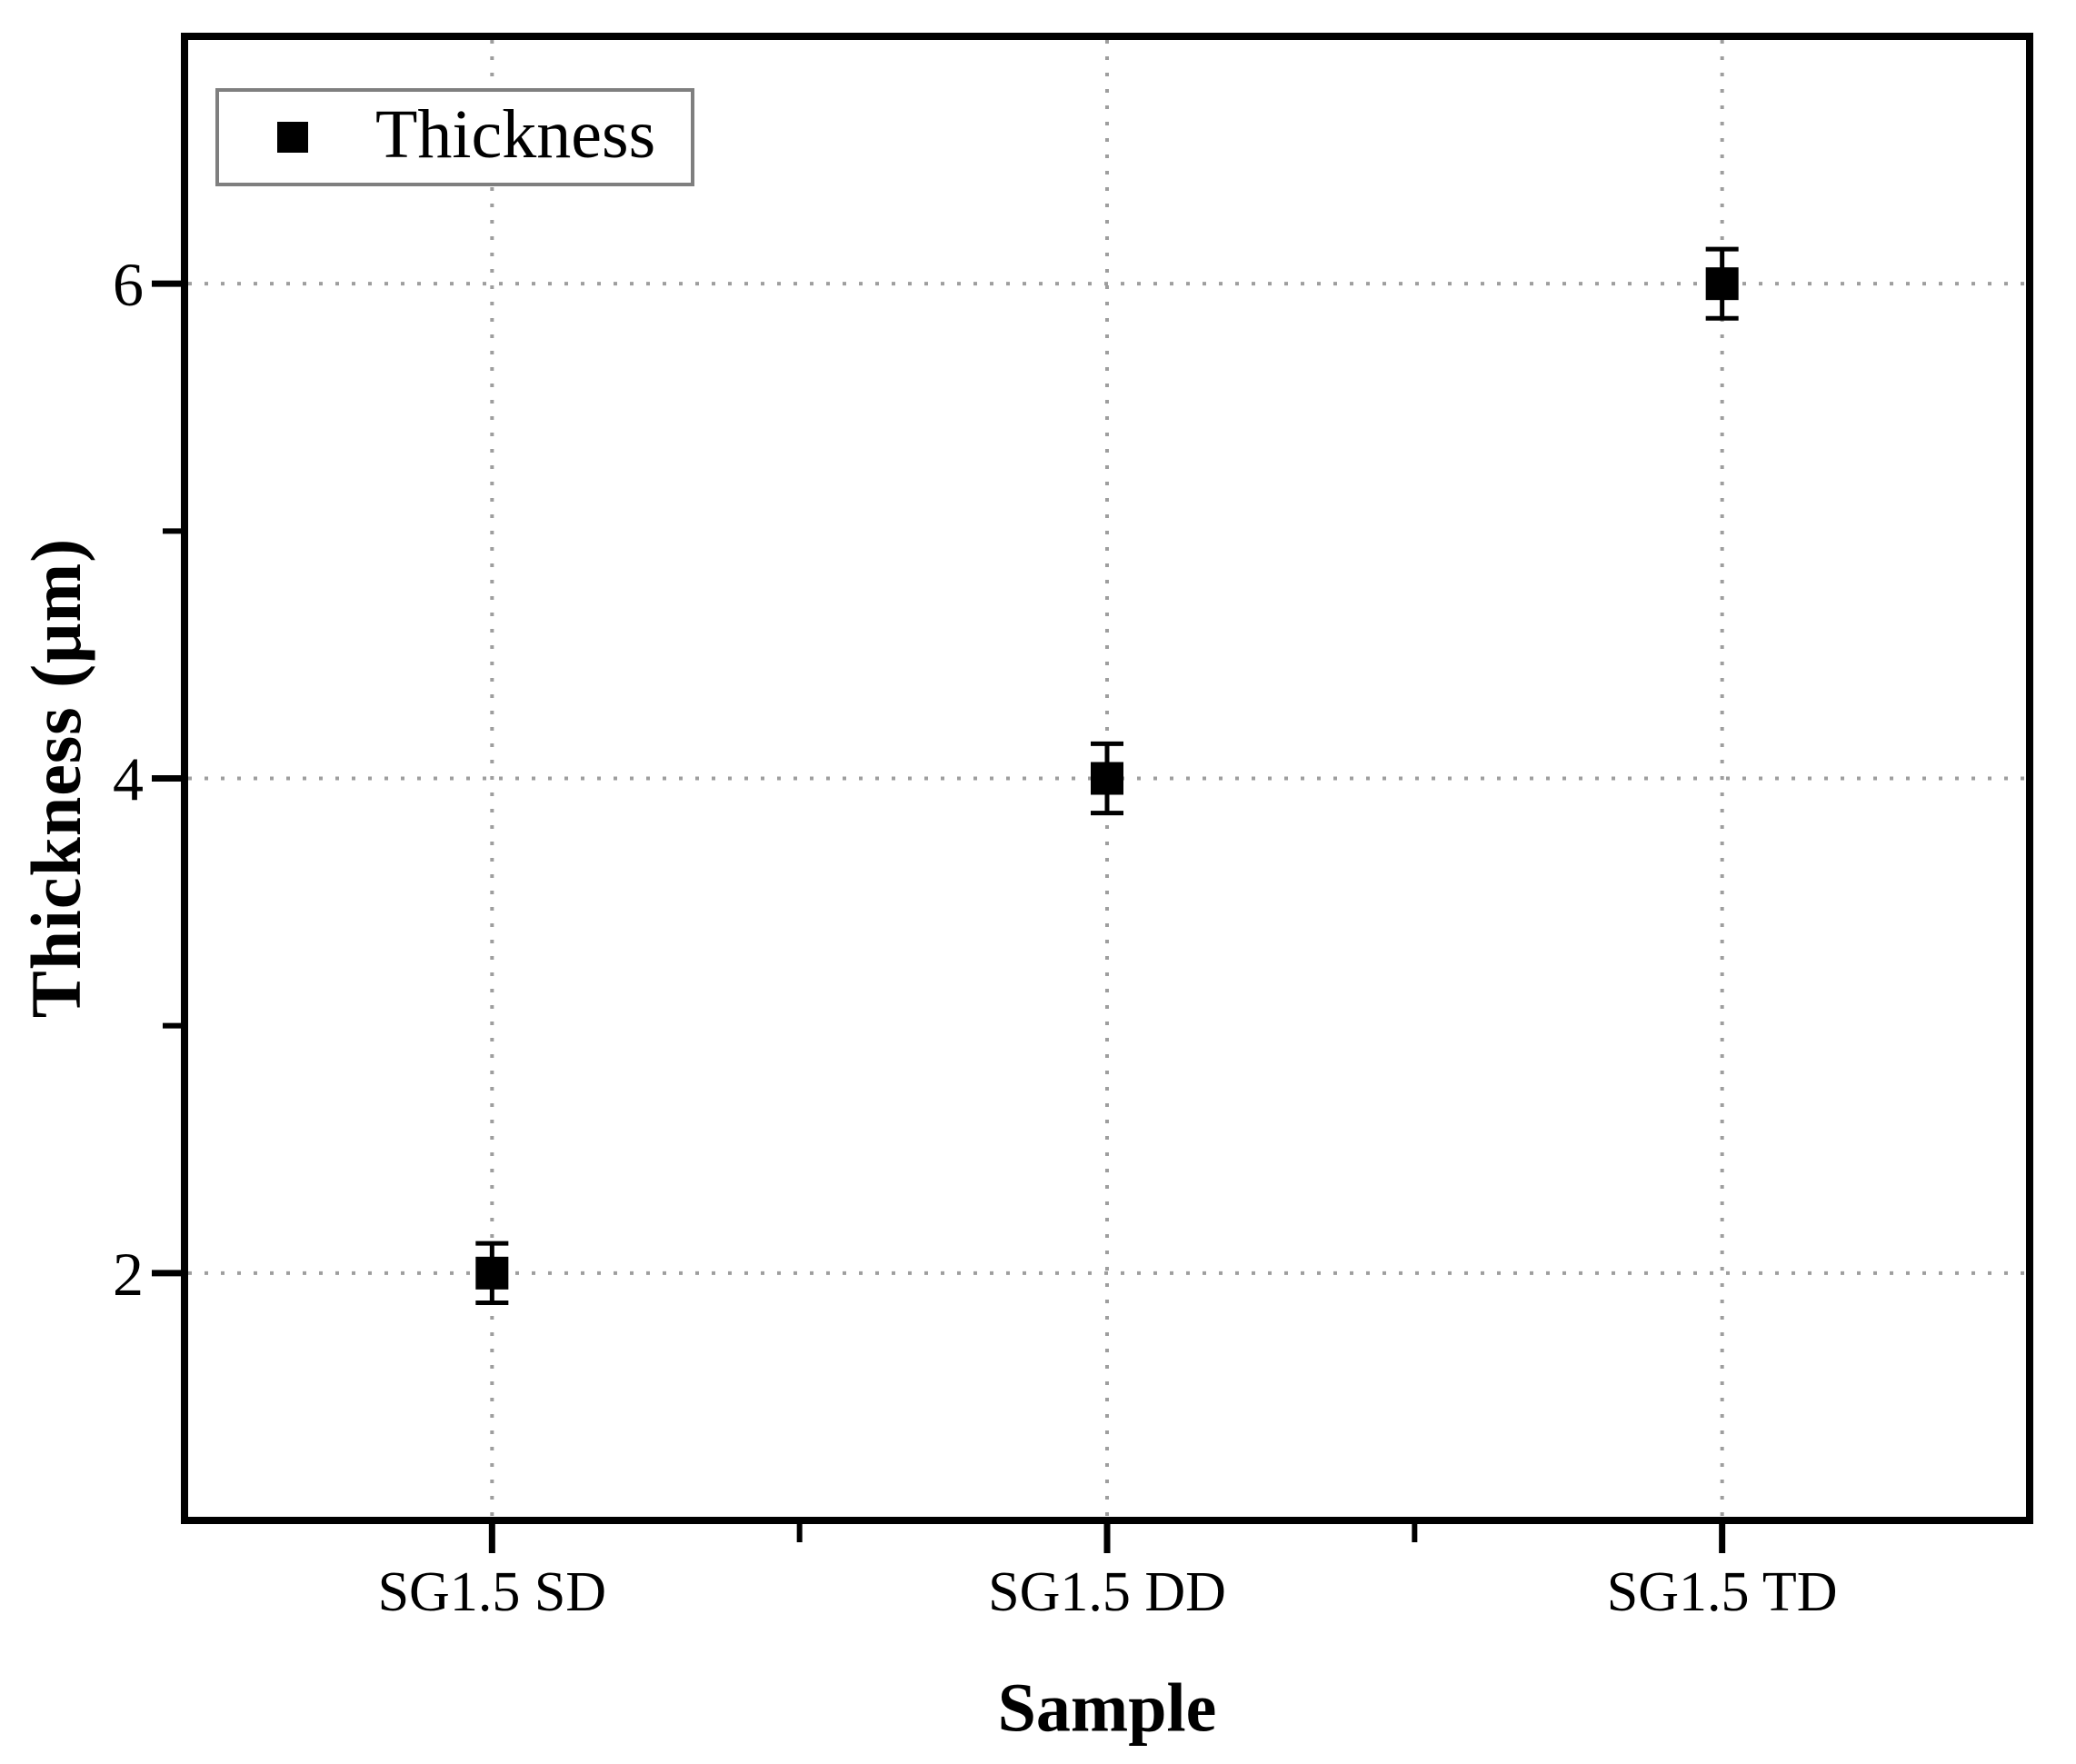  What do you see at coordinates (128, 285) in the screenshot?
I see `y-tick-label: 6` at bounding box center [128, 285].